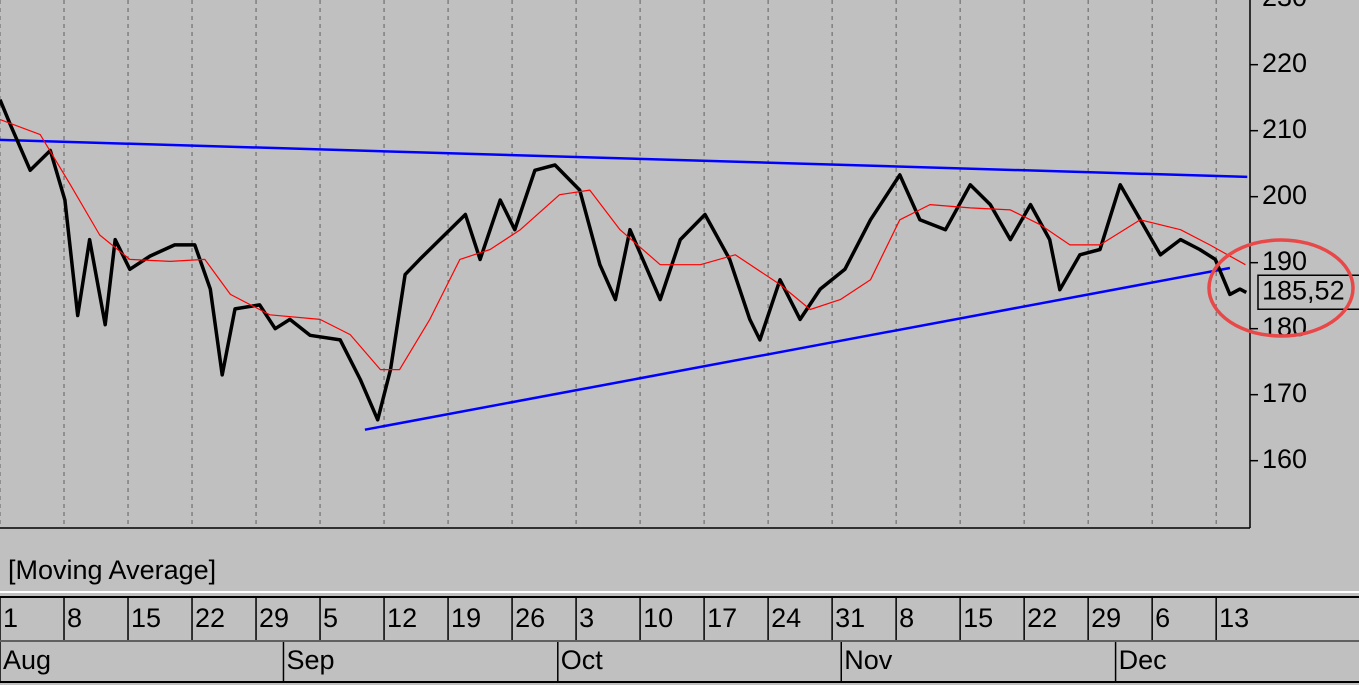  I want to click on trend-line, so click(624, 158).